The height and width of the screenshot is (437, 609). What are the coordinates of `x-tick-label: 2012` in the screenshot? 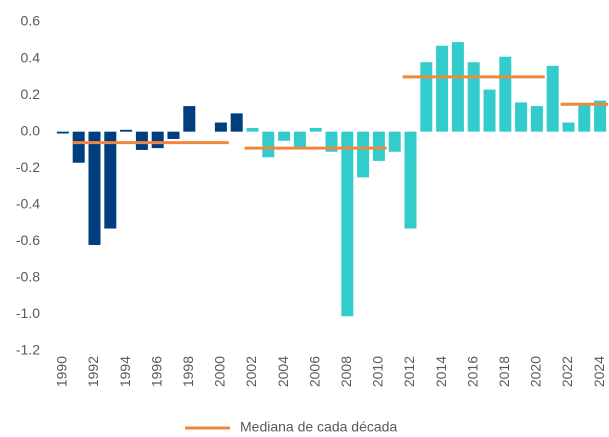 It's located at (409, 371).